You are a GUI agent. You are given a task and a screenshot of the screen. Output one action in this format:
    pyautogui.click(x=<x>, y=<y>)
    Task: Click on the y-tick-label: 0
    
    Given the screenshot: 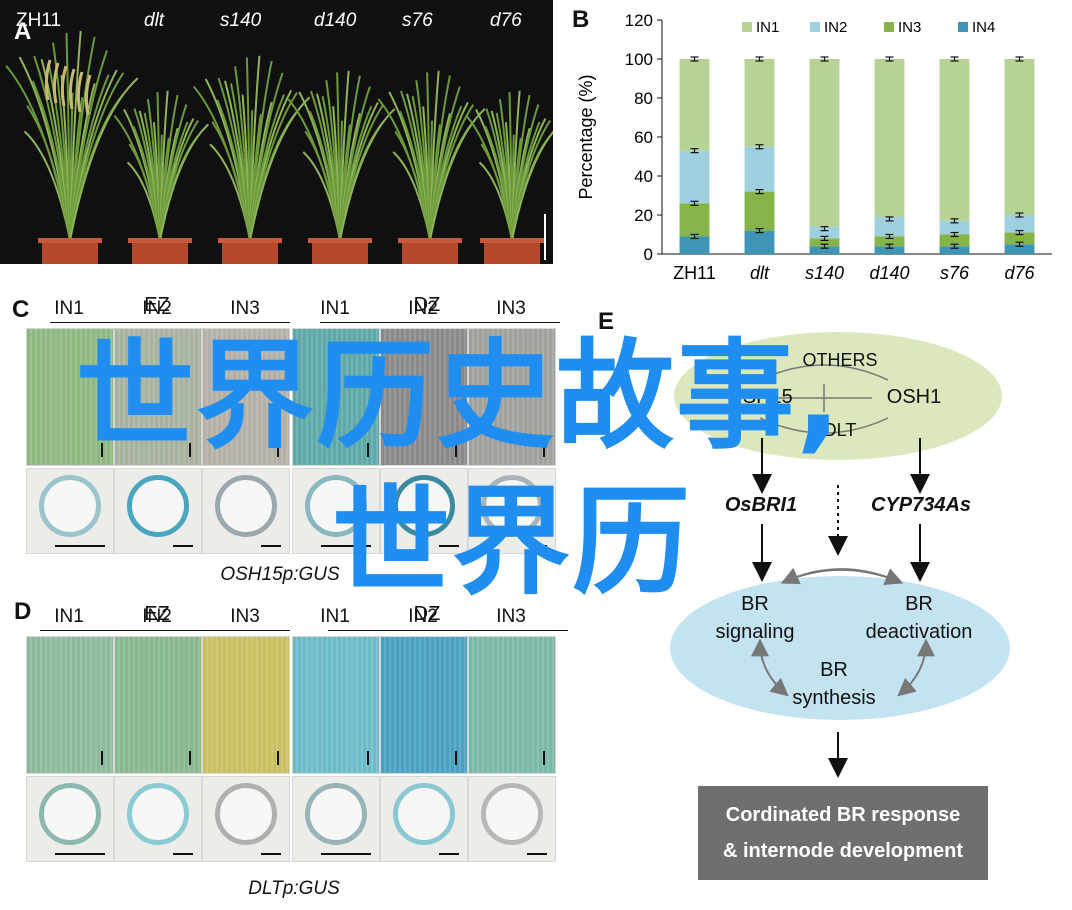 What is the action you would take?
    pyautogui.click(x=648, y=254)
    